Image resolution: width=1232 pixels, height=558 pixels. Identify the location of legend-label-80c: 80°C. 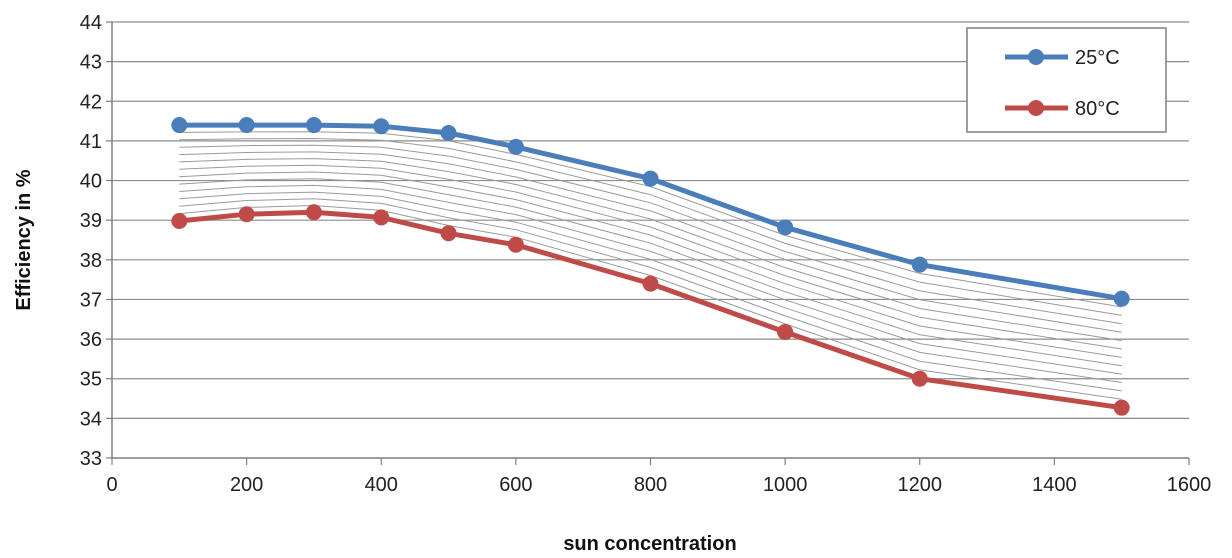
(1097, 109).